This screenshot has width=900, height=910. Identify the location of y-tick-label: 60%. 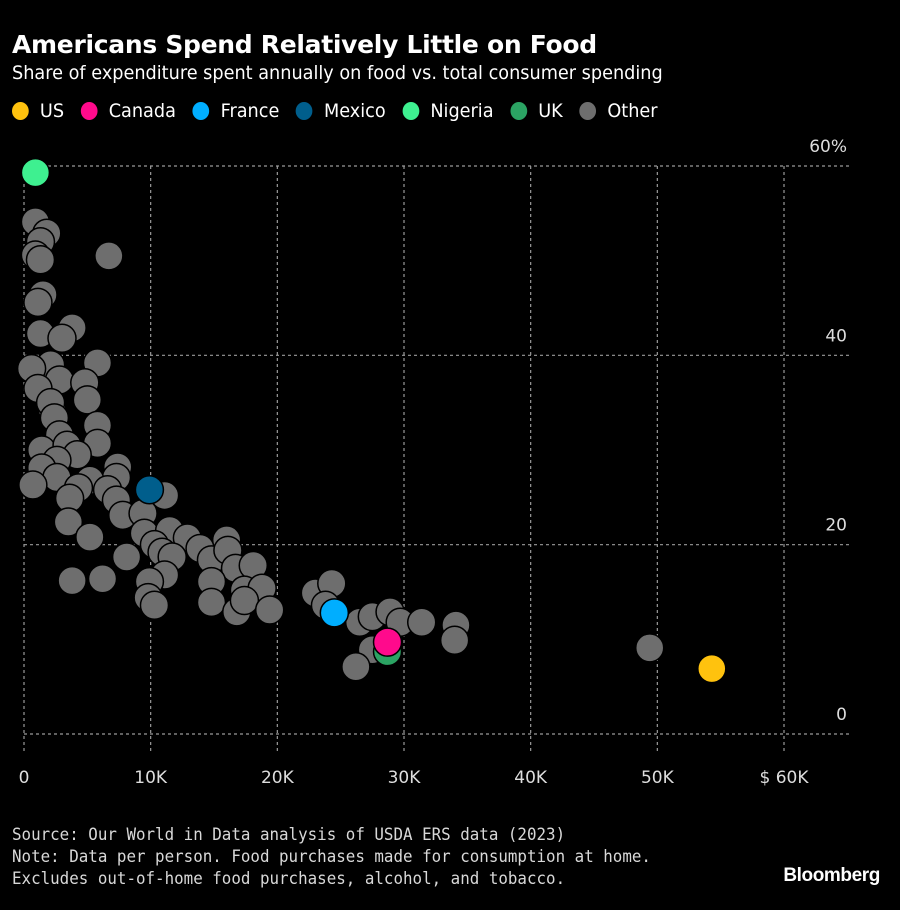
(828, 147).